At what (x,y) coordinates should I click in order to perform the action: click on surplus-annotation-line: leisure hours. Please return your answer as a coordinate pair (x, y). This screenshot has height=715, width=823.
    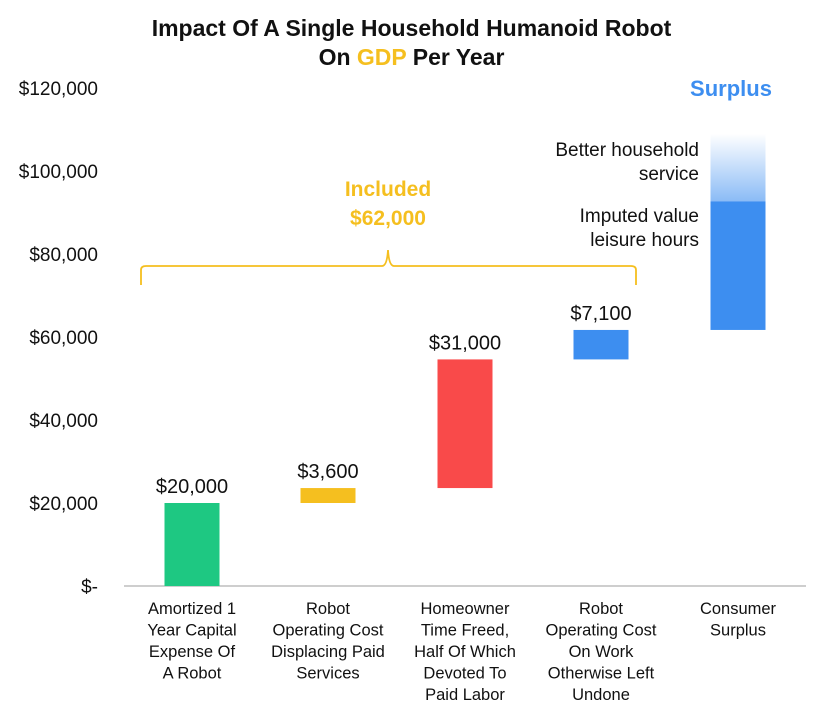
    Looking at the image, I should click on (644, 240).